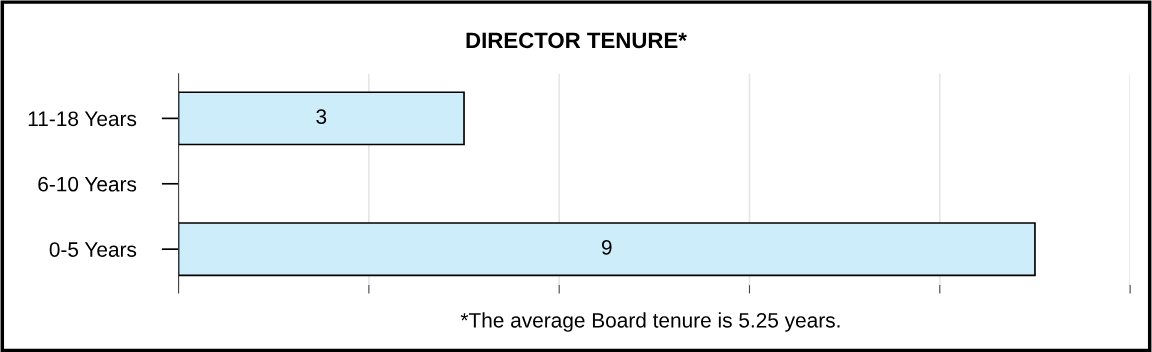 Image resolution: width=1152 pixels, height=352 pixels. I want to click on y-tick-label: 0-5 Years, so click(93, 249).